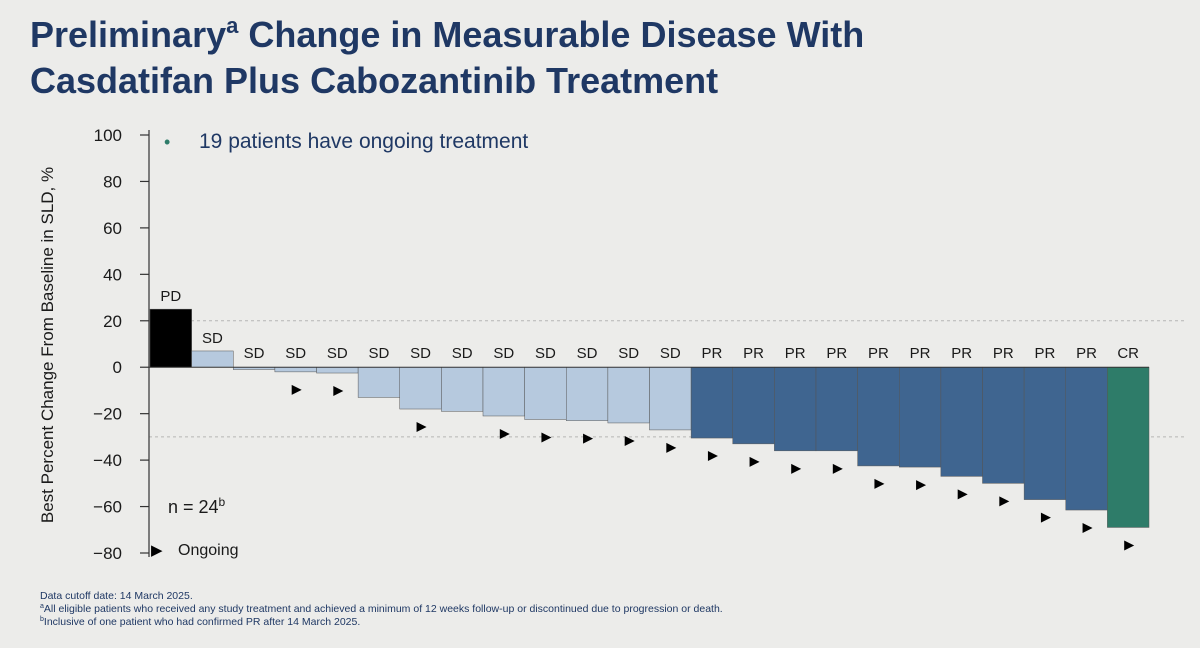 Image resolution: width=1200 pixels, height=648 pixels. What do you see at coordinates (1045, 353) in the screenshot?
I see `bar-label-22: PR` at bounding box center [1045, 353].